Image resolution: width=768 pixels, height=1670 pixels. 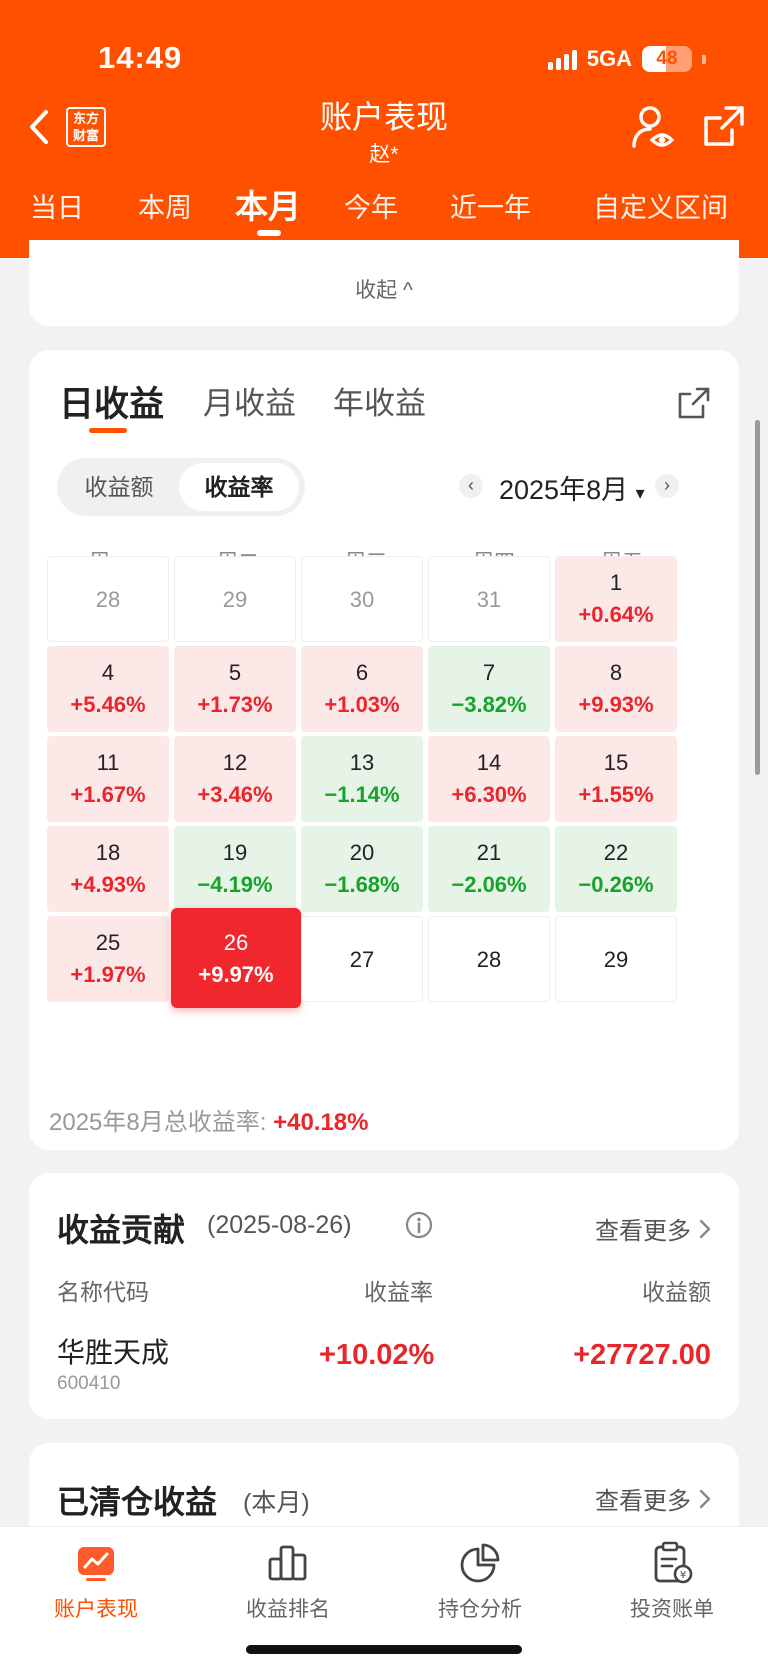 I want to click on range-tab-indicator, so click(x=269, y=233).